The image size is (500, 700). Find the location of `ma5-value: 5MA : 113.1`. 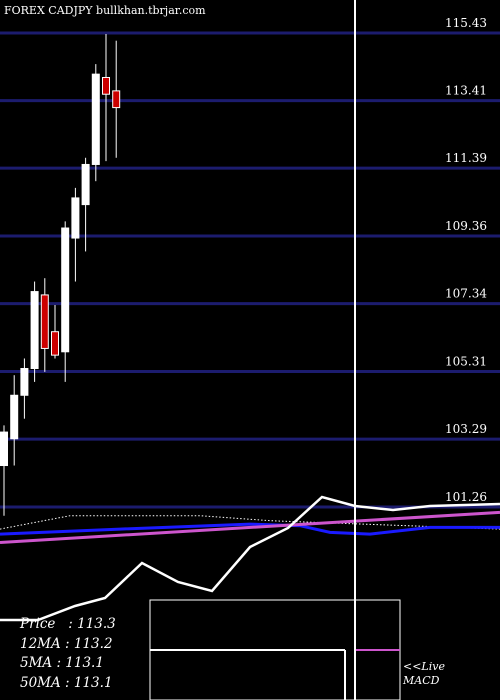

ma5-value: 5MA : 113.1 is located at coordinates (62, 663).